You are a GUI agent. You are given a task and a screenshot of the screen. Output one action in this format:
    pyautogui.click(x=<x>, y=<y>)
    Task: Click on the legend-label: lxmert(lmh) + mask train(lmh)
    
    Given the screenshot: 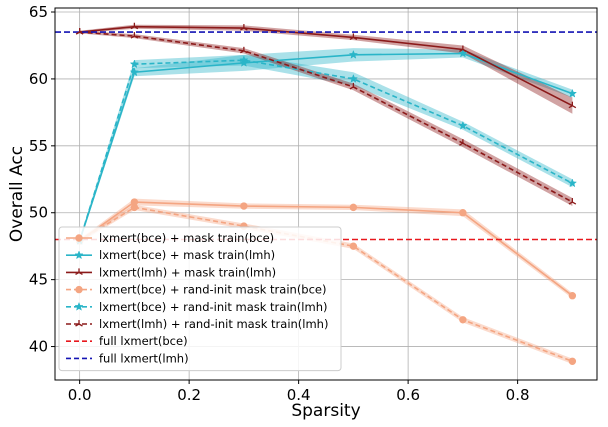 What is the action you would take?
    pyautogui.click(x=187, y=272)
    